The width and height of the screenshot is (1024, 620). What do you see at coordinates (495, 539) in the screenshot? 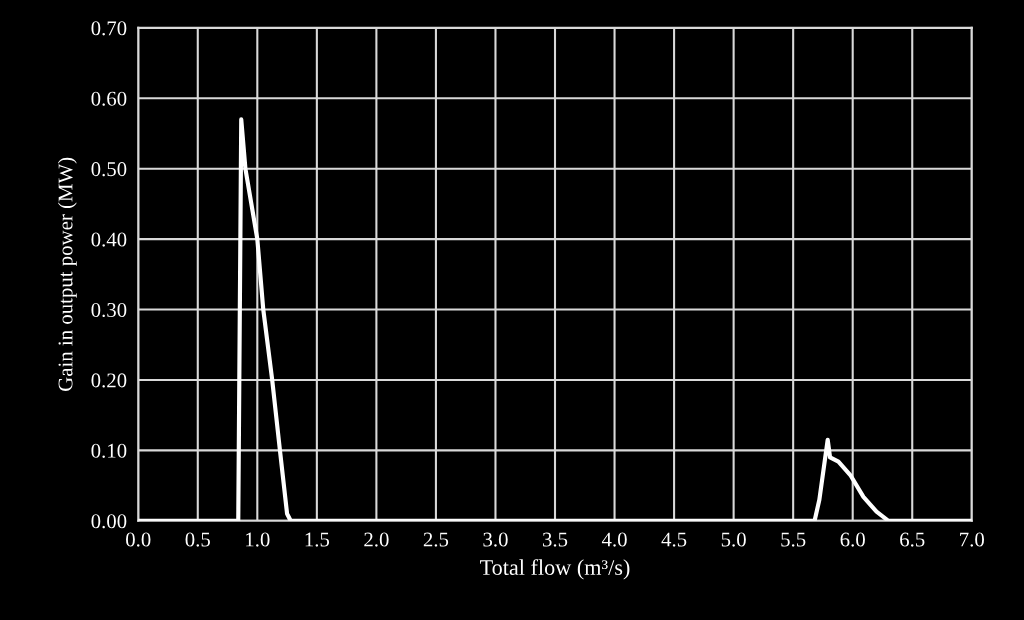
I see `x-tick-label: 3.0` at bounding box center [495, 539].